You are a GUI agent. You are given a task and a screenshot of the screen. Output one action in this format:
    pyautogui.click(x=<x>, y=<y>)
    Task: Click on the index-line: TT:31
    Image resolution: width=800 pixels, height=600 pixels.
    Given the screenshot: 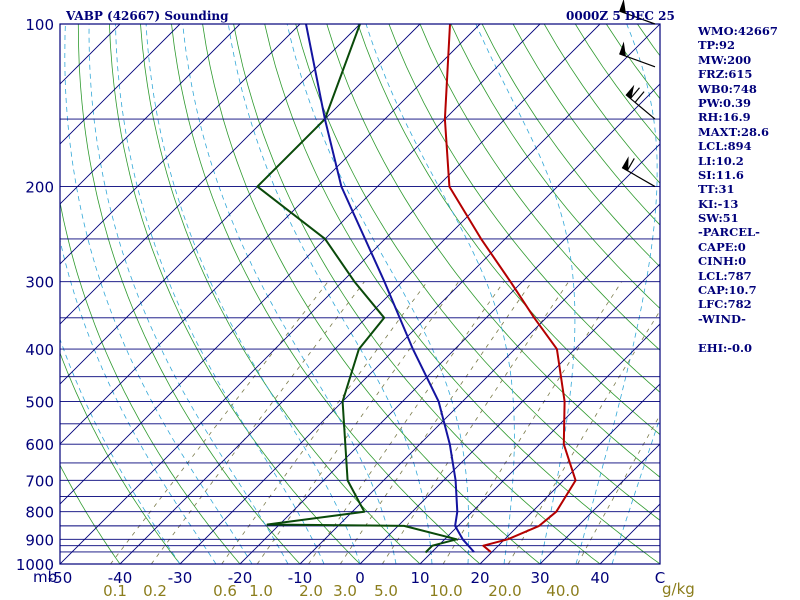 What is the action you would take?
    pyautogui.click(x=716, y=189)
    